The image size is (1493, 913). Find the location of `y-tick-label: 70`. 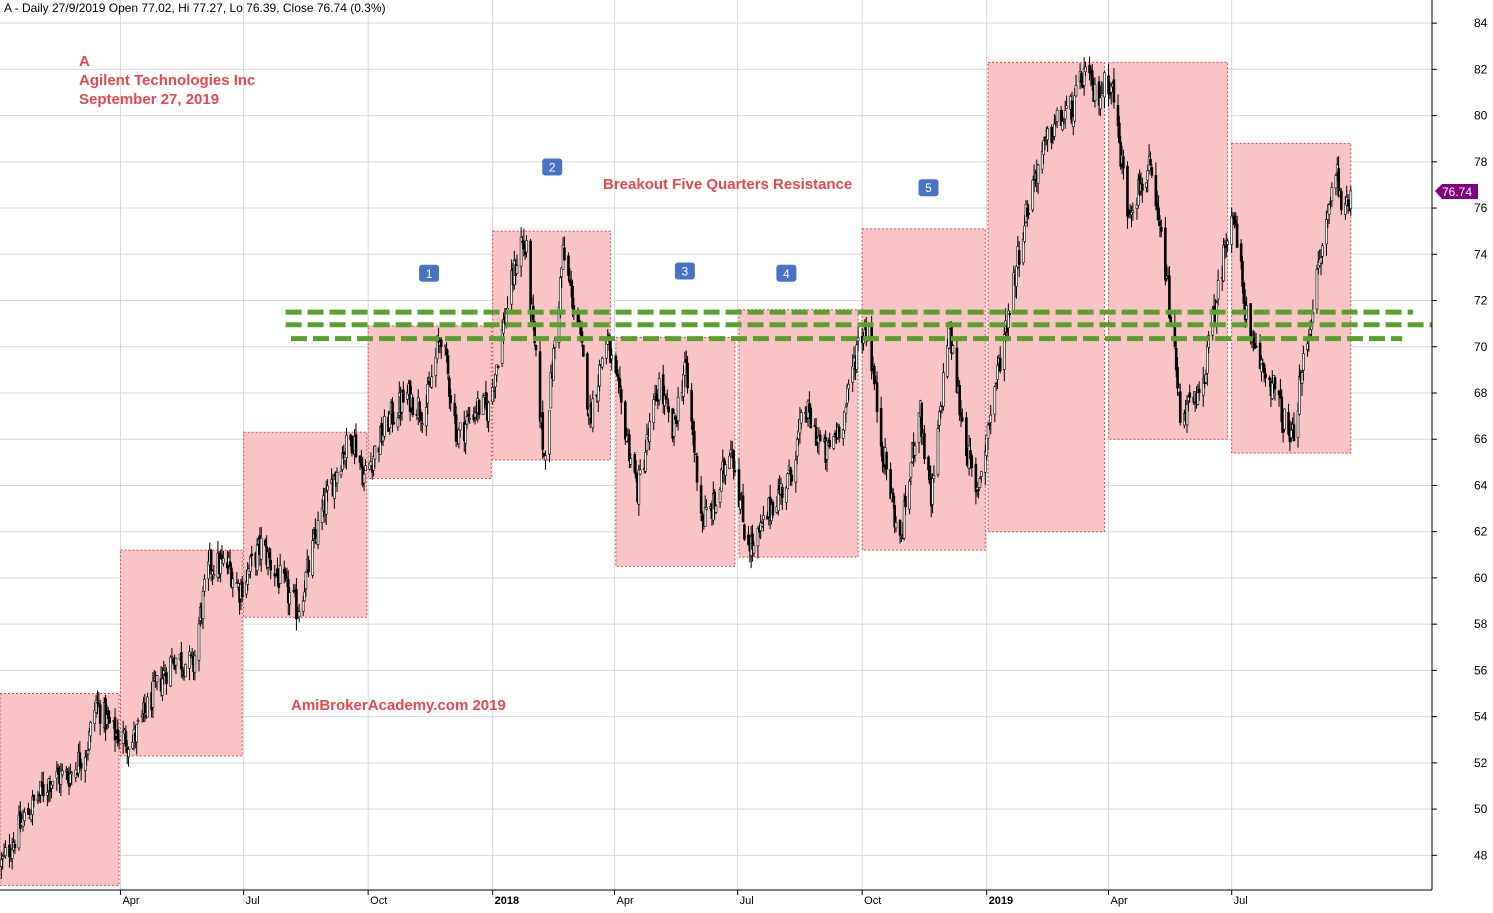

y-tick-label: 70 is located at coordinates (1481, 347).